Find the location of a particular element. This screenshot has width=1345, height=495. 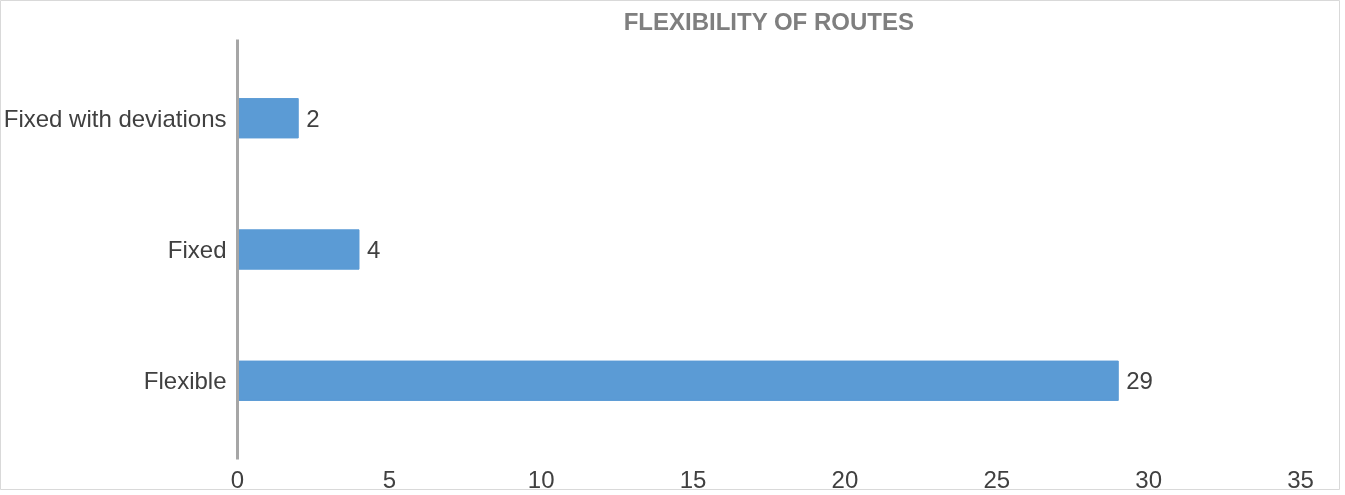

x-tick-label: 10 is located at coordinates (541, 479).